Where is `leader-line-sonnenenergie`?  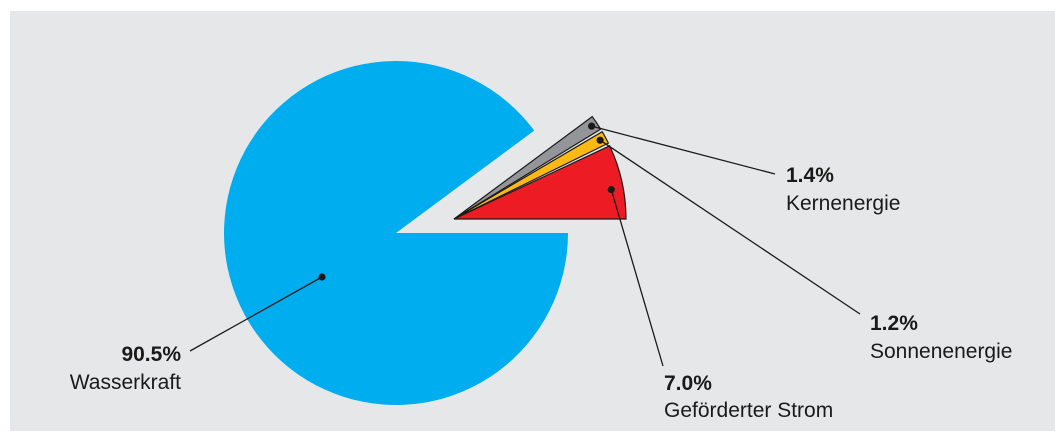 leader-line-sonnenenergie is located at coordinates (730, 227).